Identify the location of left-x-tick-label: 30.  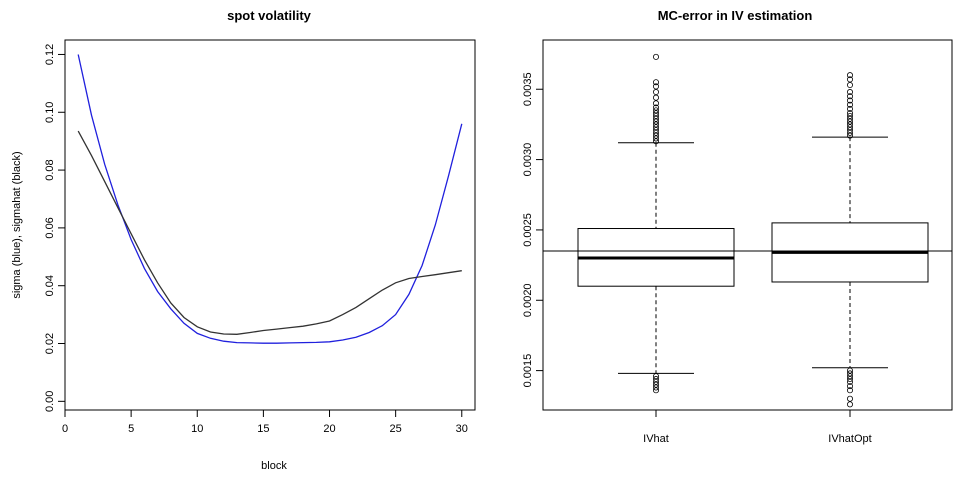
(462, 429).